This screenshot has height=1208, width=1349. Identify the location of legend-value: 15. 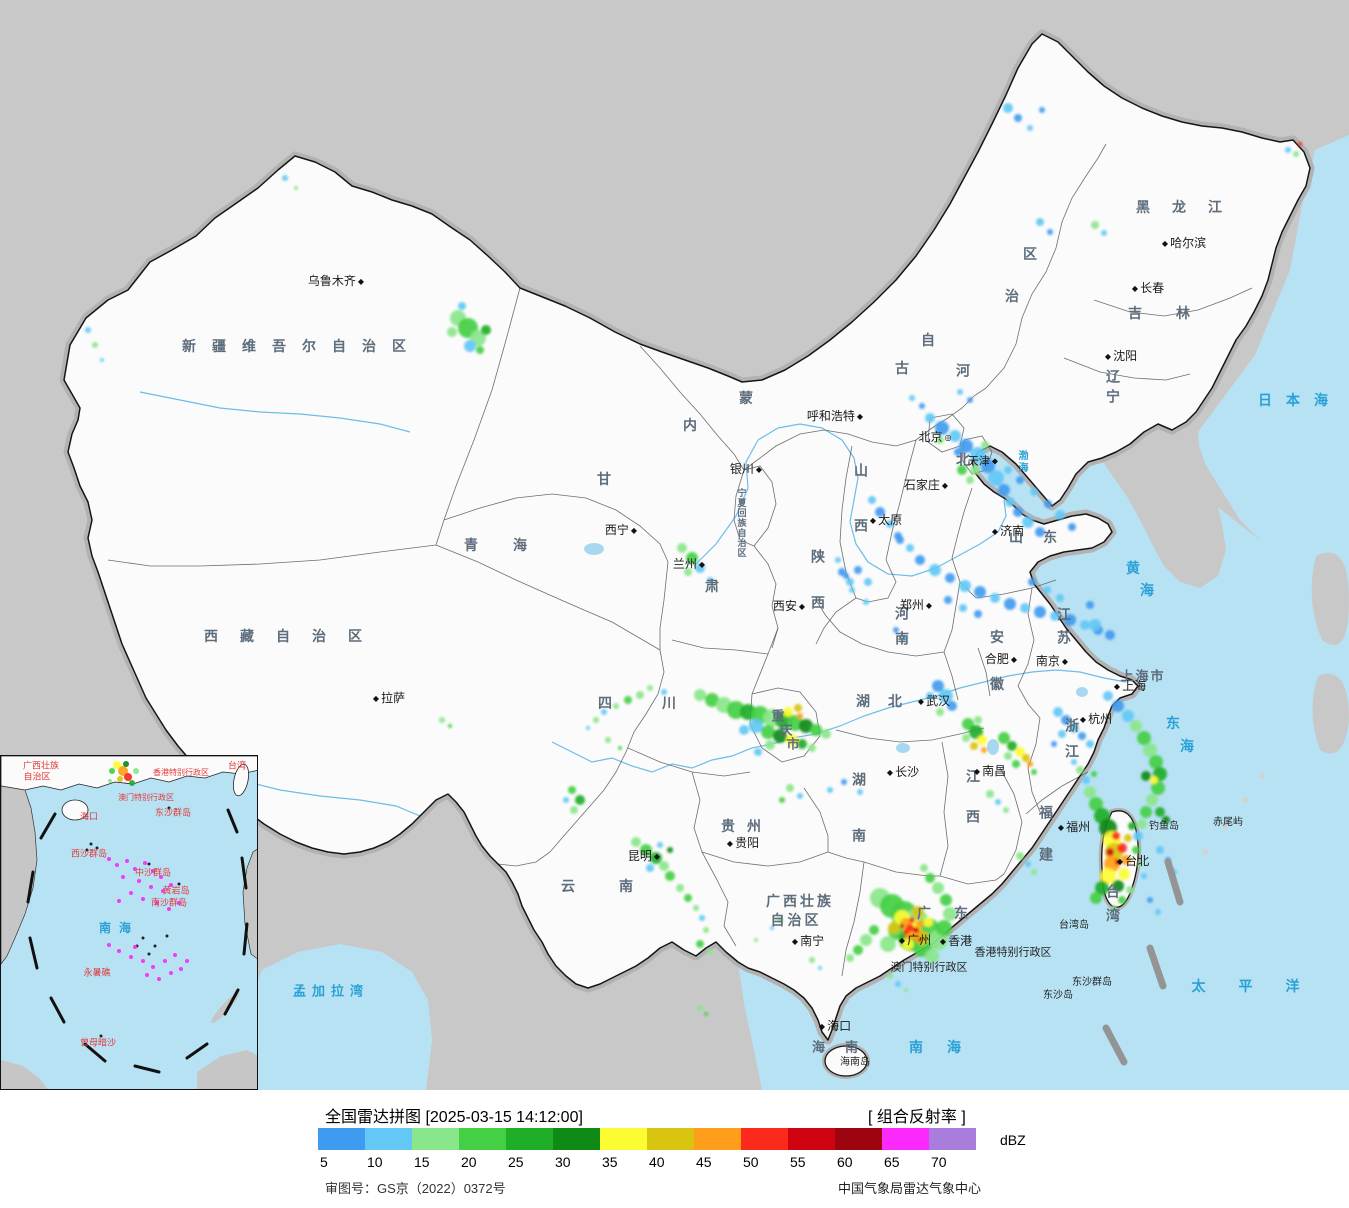
(422, 1162).